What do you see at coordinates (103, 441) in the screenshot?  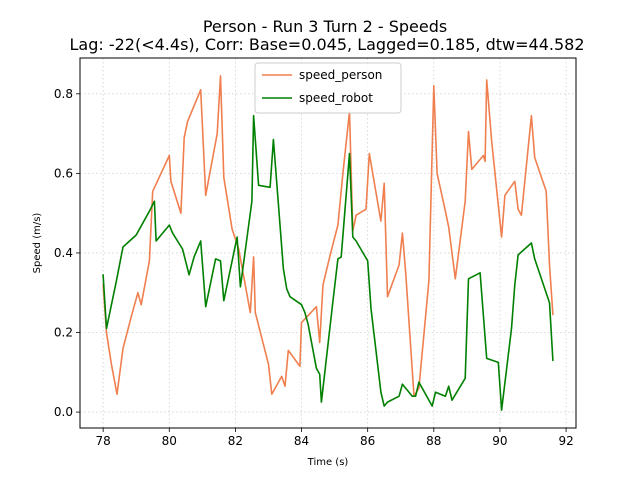 I see `x-tick-label: 78` at bounding box center [103, 441].